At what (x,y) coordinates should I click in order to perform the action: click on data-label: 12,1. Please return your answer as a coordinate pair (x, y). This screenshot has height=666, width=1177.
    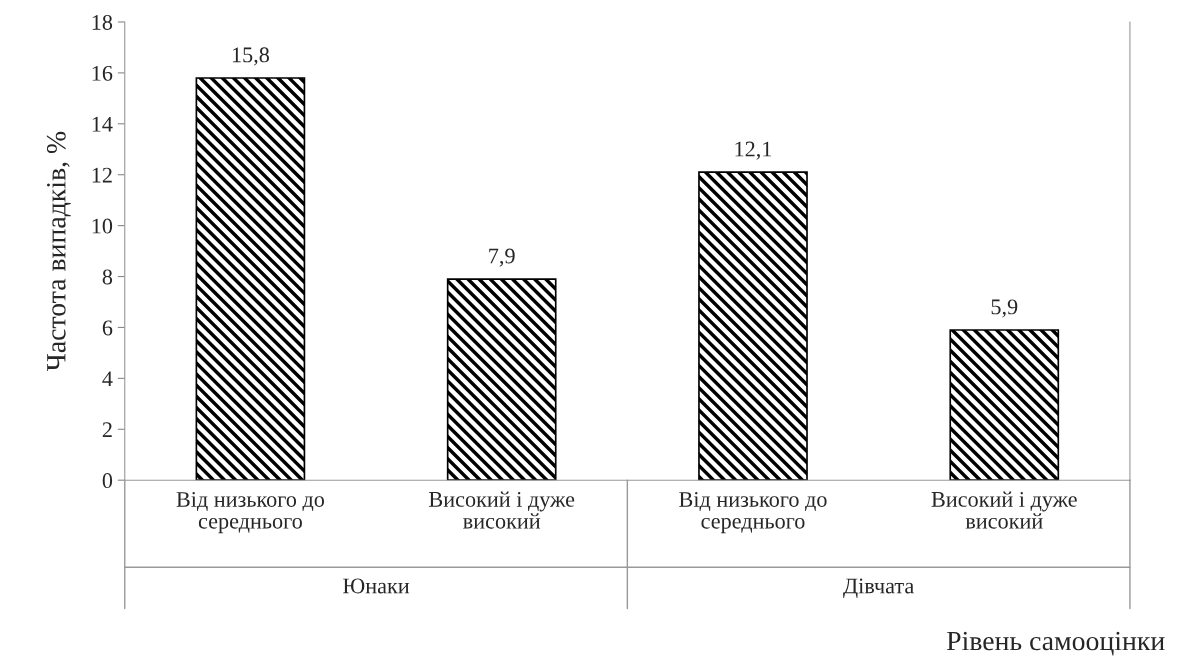
    Looking at the image, I should click on (753, 150).